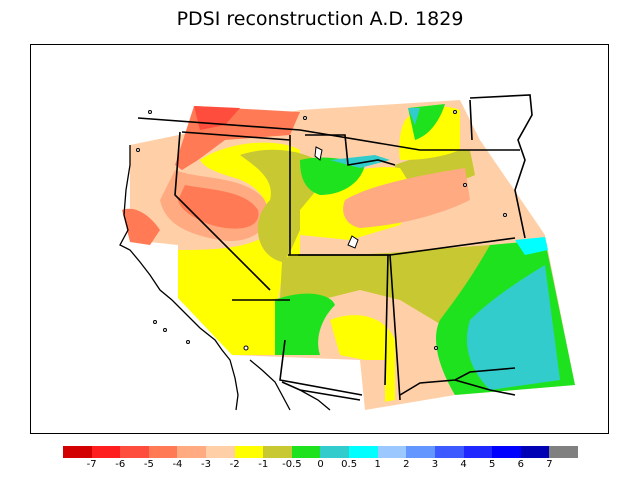 This screenshot has width=640, height=480. I want to click on color-legend, so click(320, 452).